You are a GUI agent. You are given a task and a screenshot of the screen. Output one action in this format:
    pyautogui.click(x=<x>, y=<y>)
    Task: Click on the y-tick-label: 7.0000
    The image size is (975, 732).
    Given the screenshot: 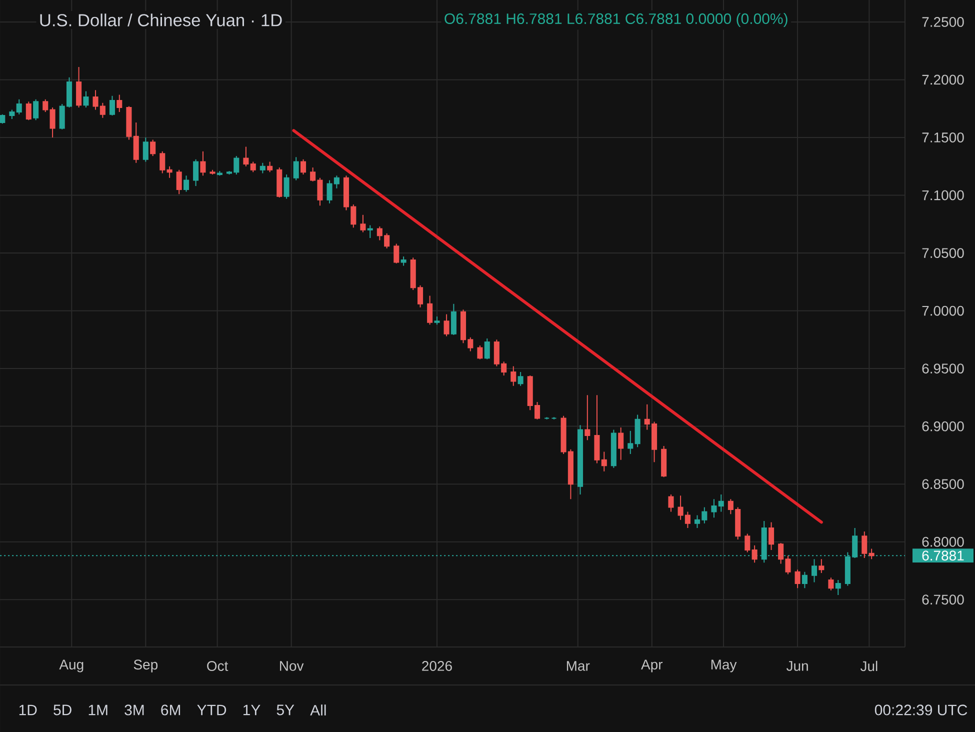 What is the action you would take?
    pyautogui.click(x=943, y=311)
    